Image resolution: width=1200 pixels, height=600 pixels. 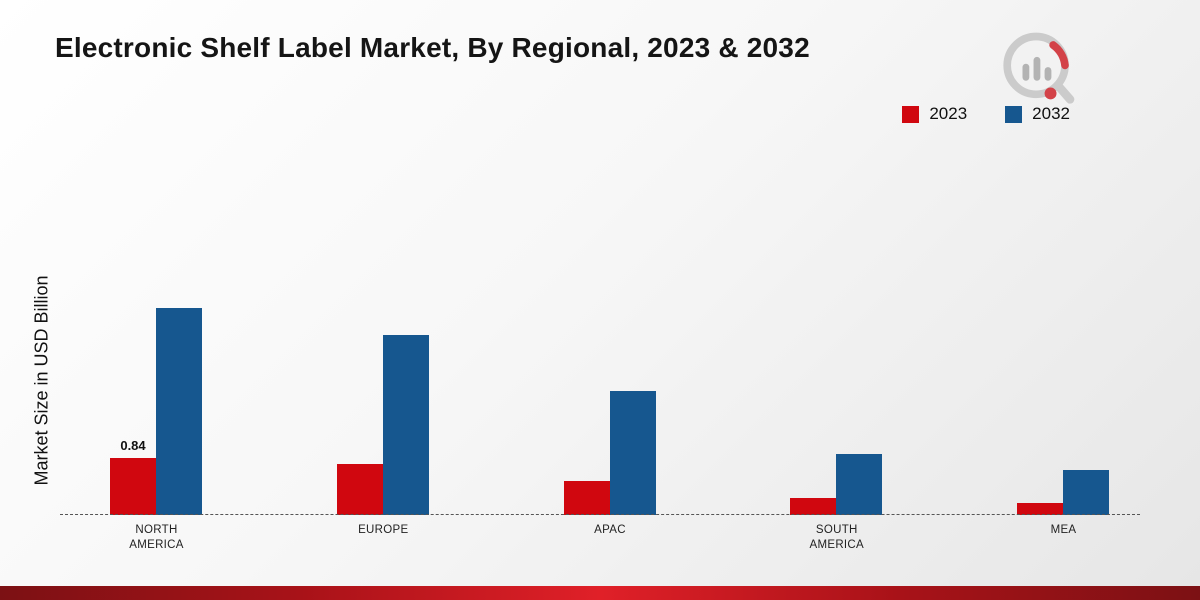 I want to click on legend: 2023 2032, so click(x=986, y=114).